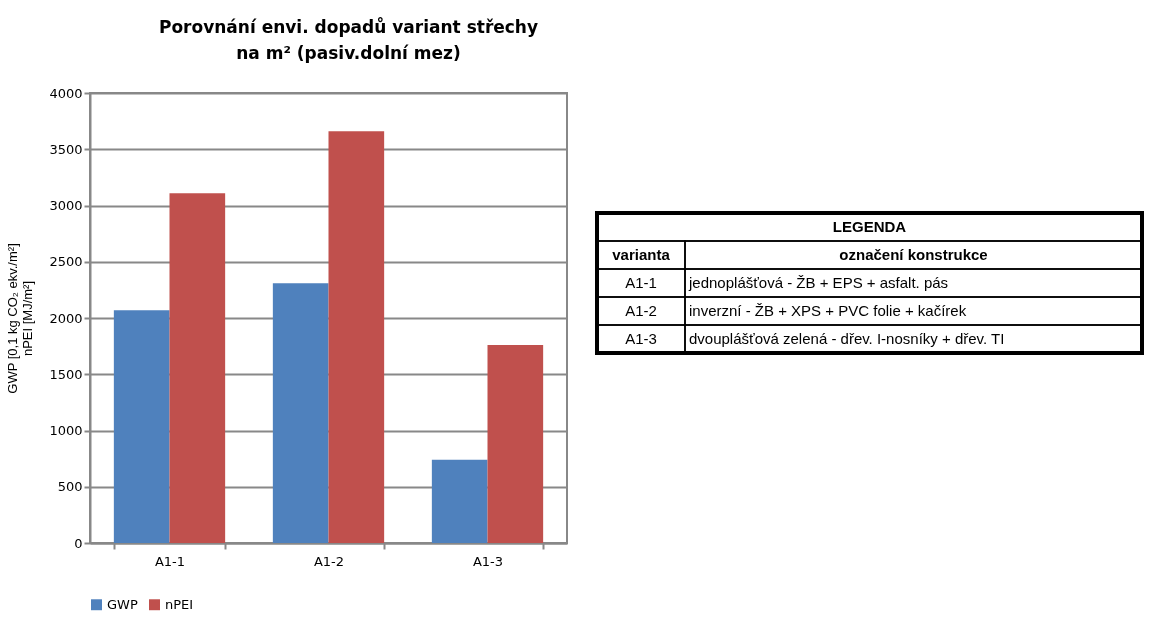  What do you see at coordinates (66, 430) in the screenshot?
I see `y-tick-label: 1000` at bounding box center [66, 430].